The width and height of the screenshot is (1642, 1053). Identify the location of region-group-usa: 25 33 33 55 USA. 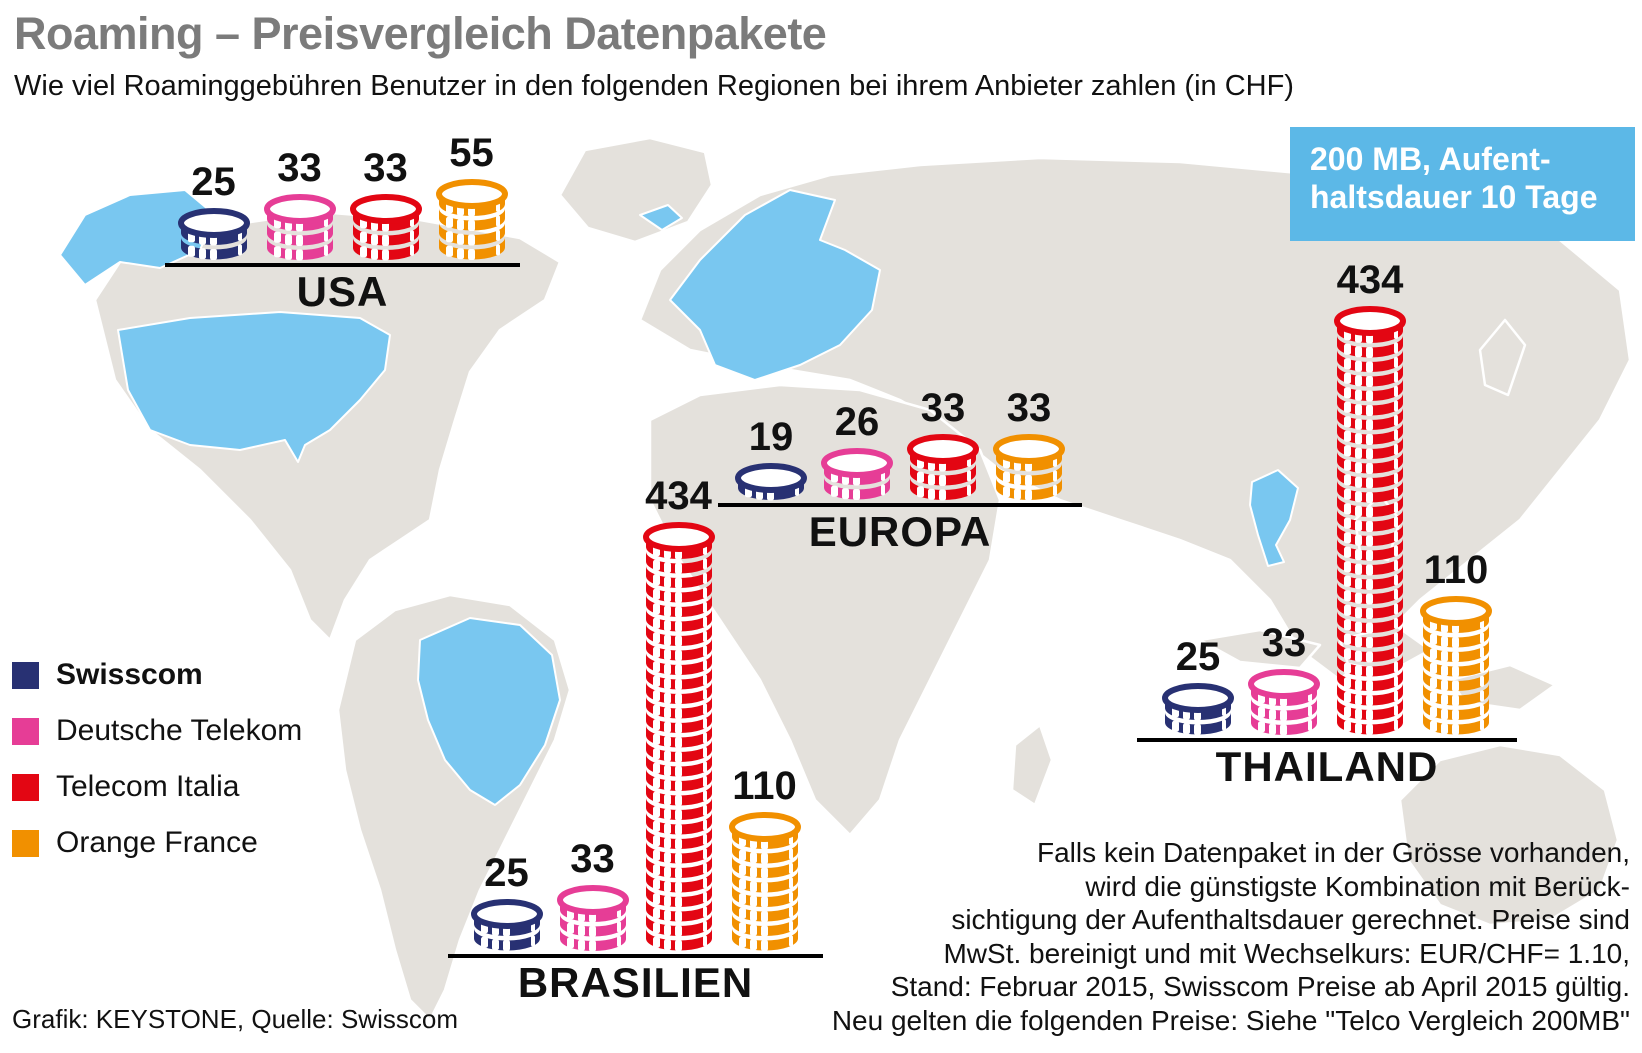
(342, 223).